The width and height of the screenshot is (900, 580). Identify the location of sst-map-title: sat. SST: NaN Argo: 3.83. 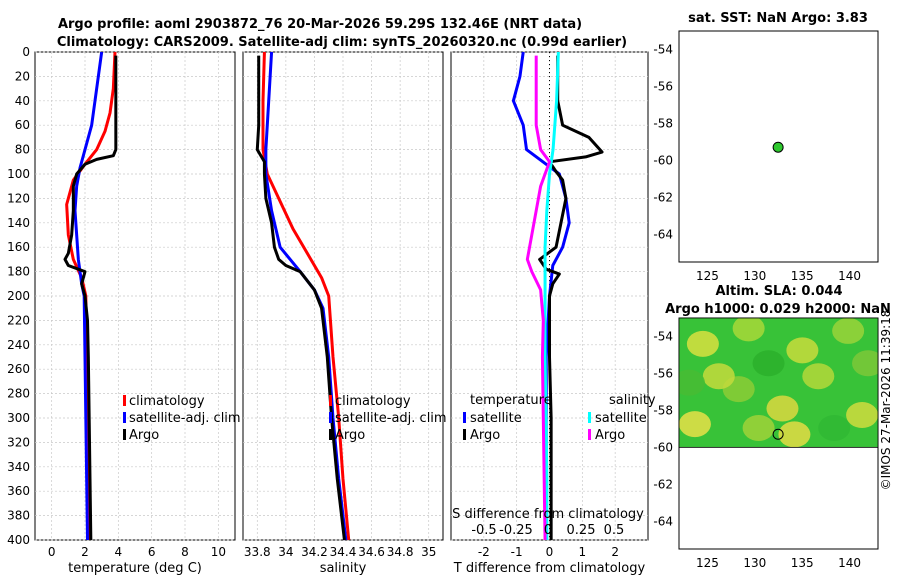
(778, 18).